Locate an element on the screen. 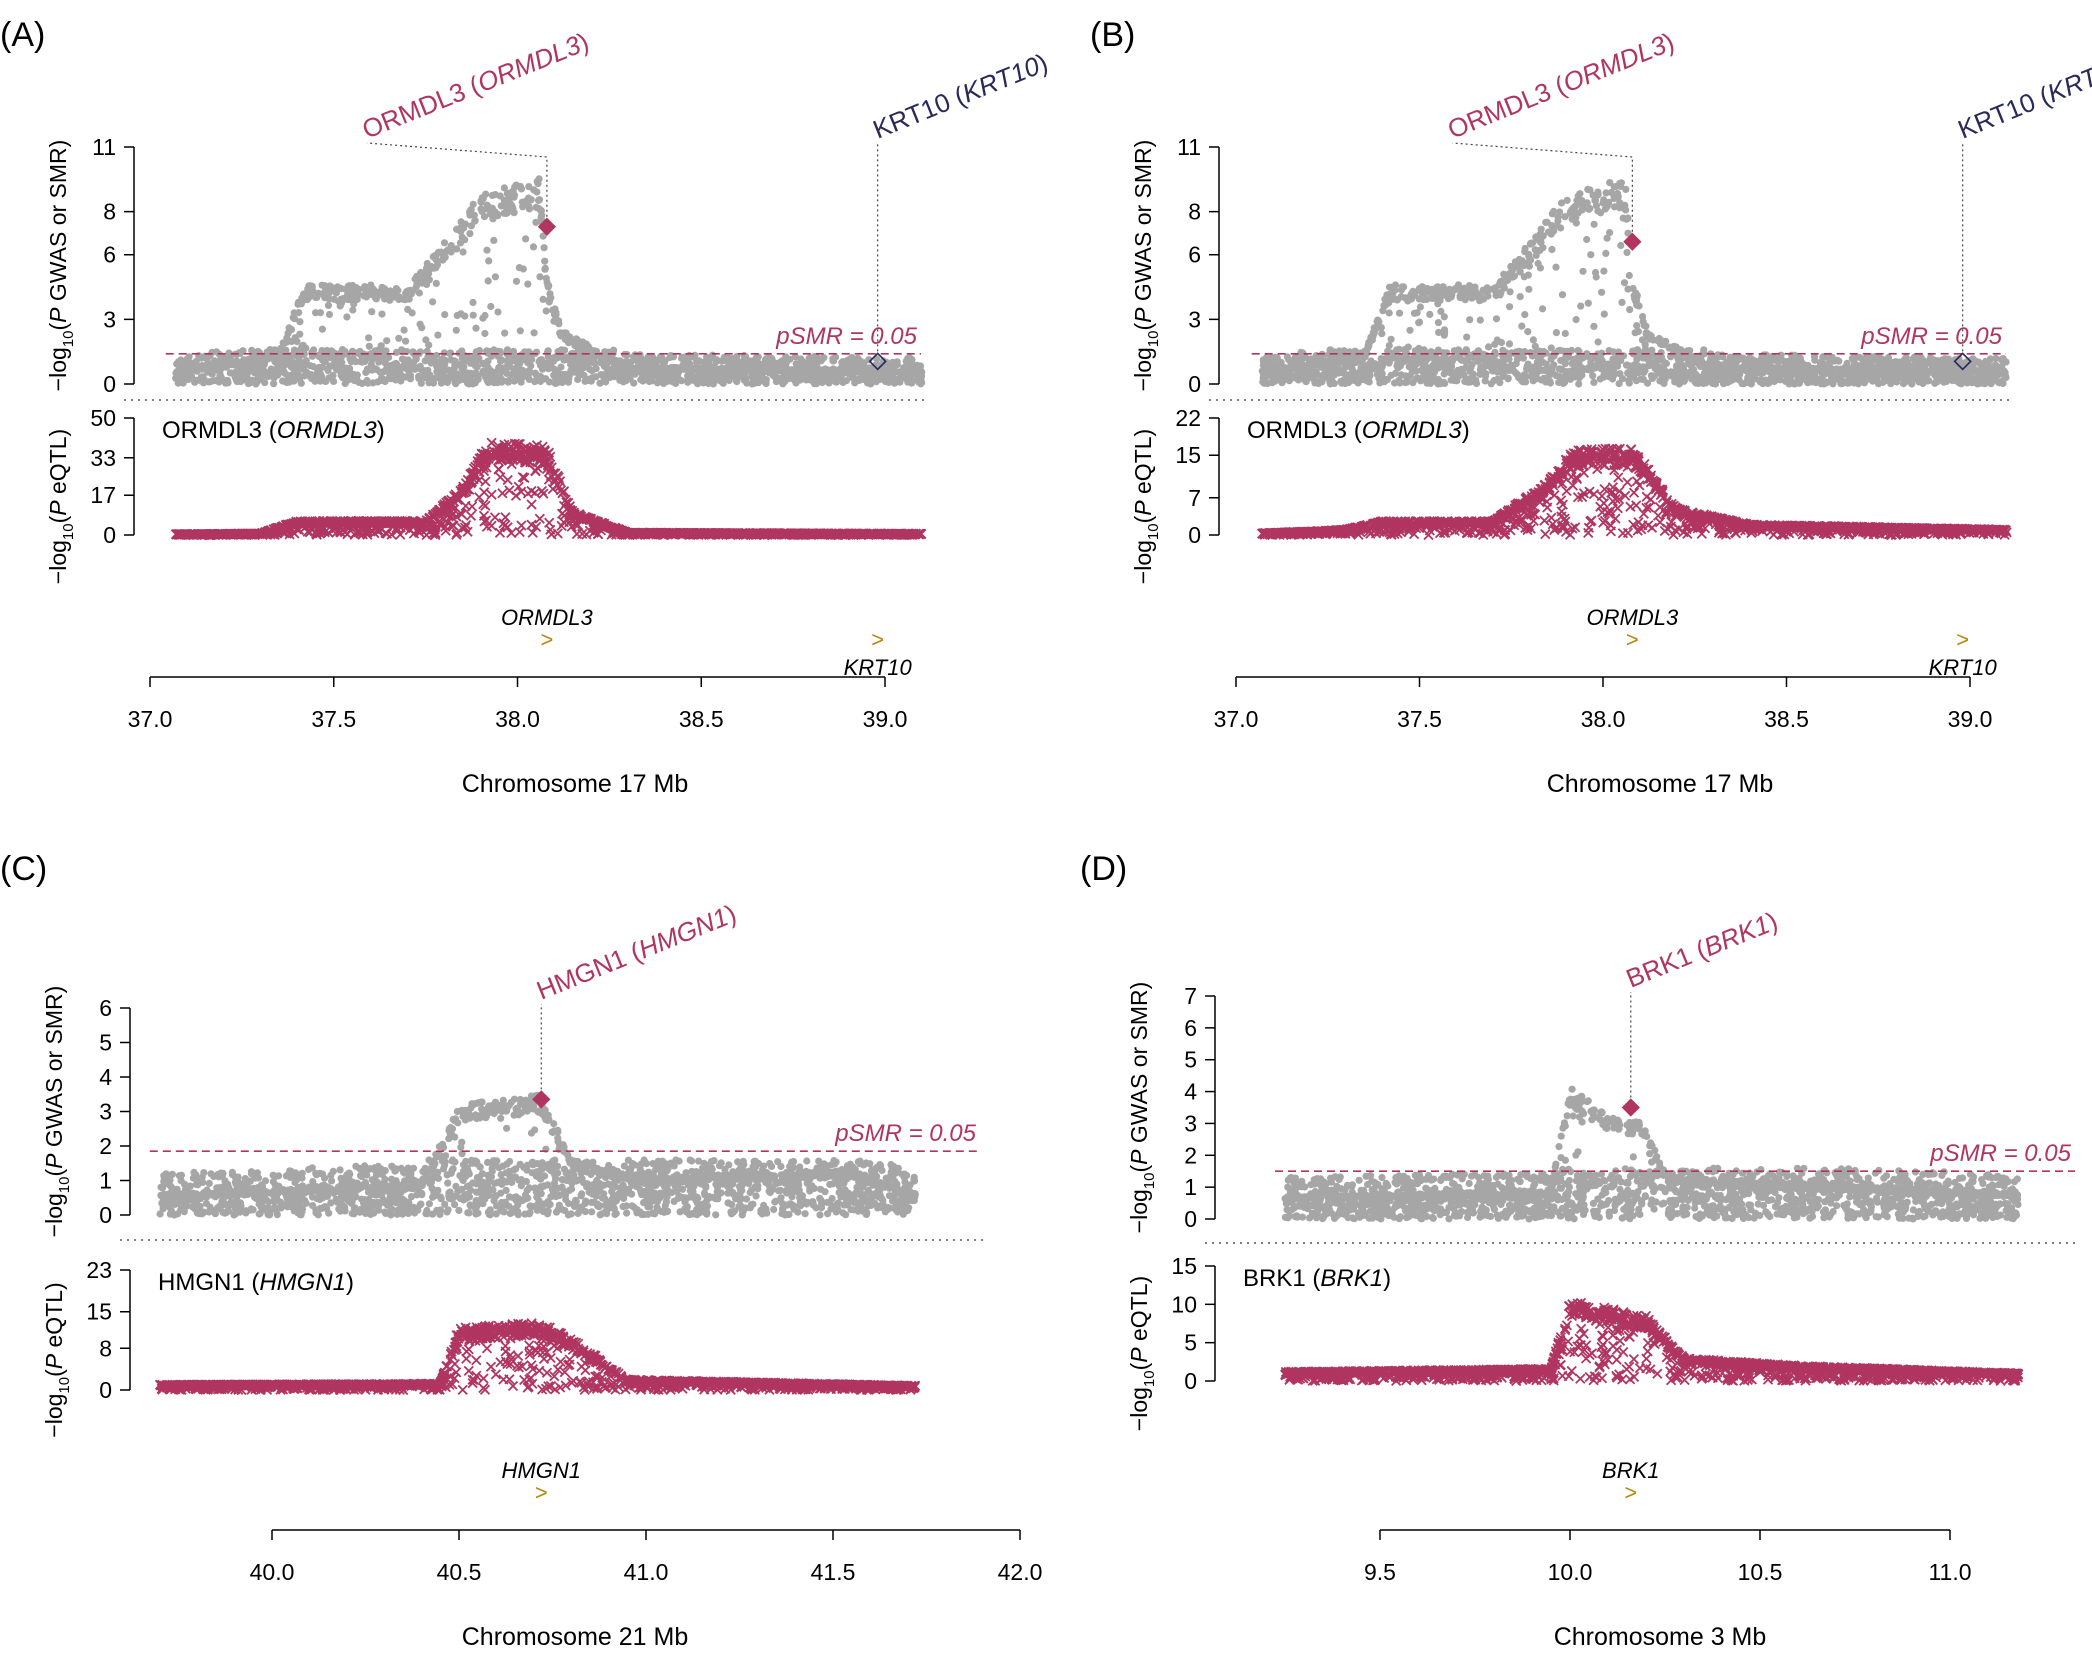  x-axis-label: Chromosome 17 Mb is located at coordinates (575, 784).